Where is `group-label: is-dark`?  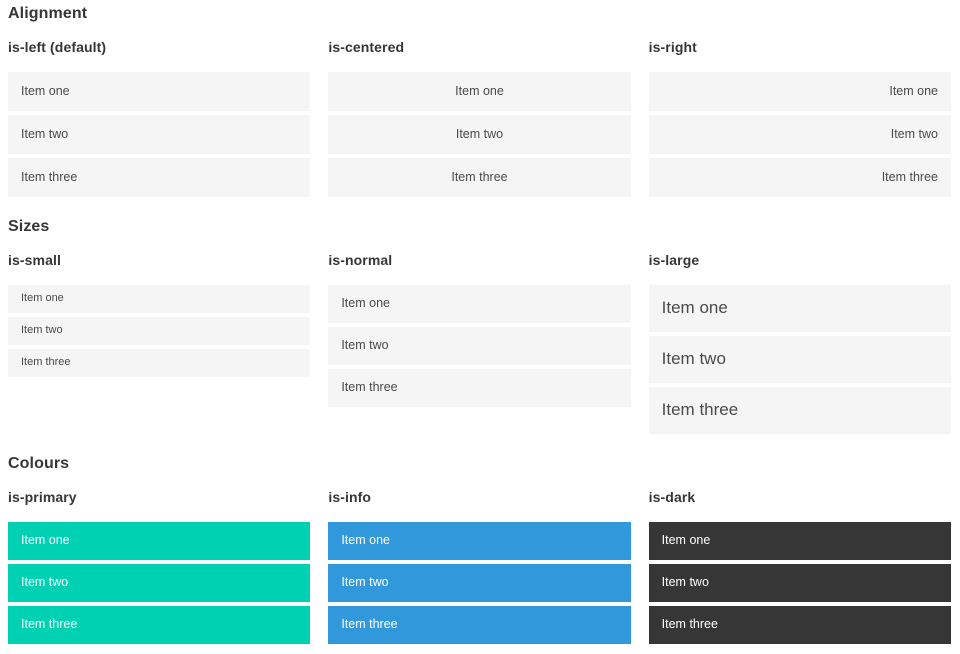
group-label: is-dark is located at coordinates (672, 497).